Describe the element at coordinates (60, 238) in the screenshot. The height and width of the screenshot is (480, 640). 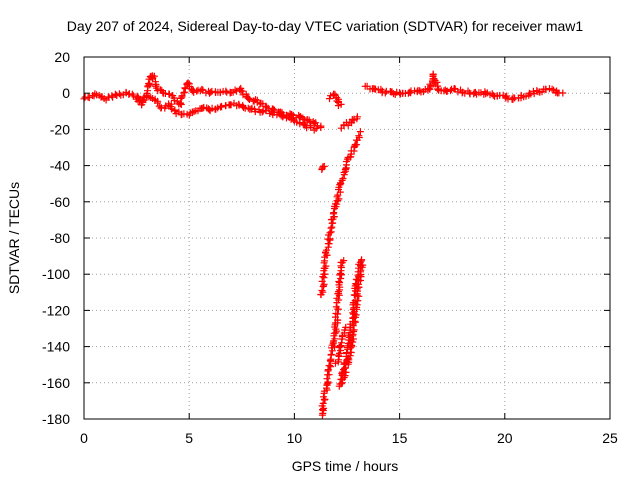
I see `y-tick-label: -80` at that location.